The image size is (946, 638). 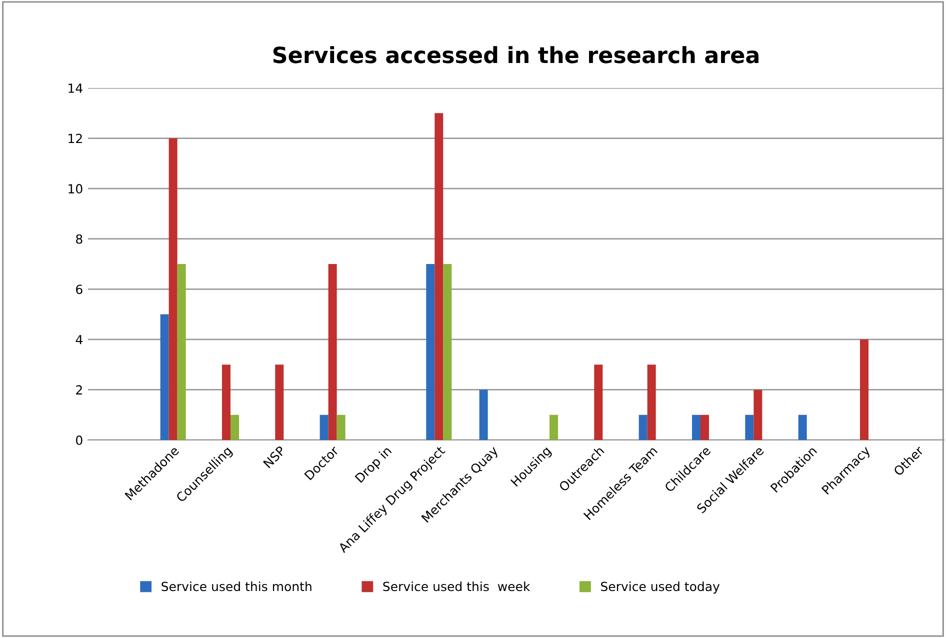 I want to click on y-tick-label: 8, so click(x=79, y=239).